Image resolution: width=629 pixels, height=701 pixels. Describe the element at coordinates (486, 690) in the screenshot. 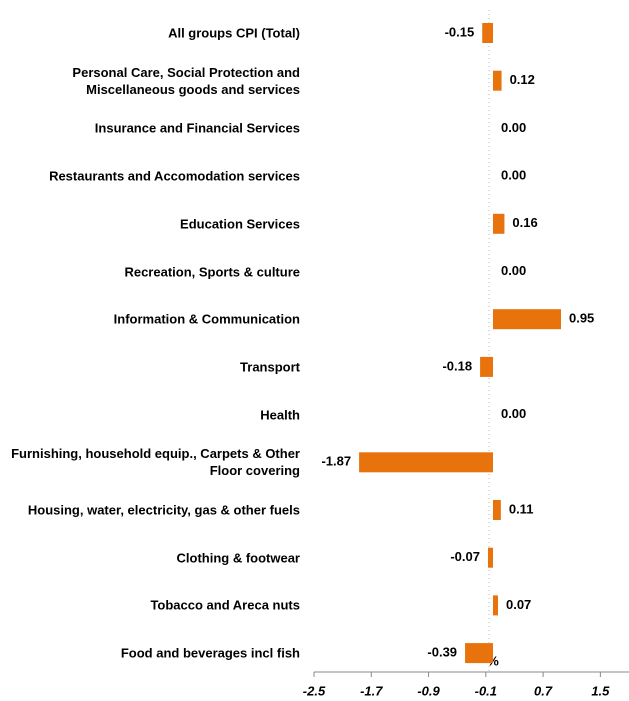

I see `x-tick-label: -0.1` at that location.